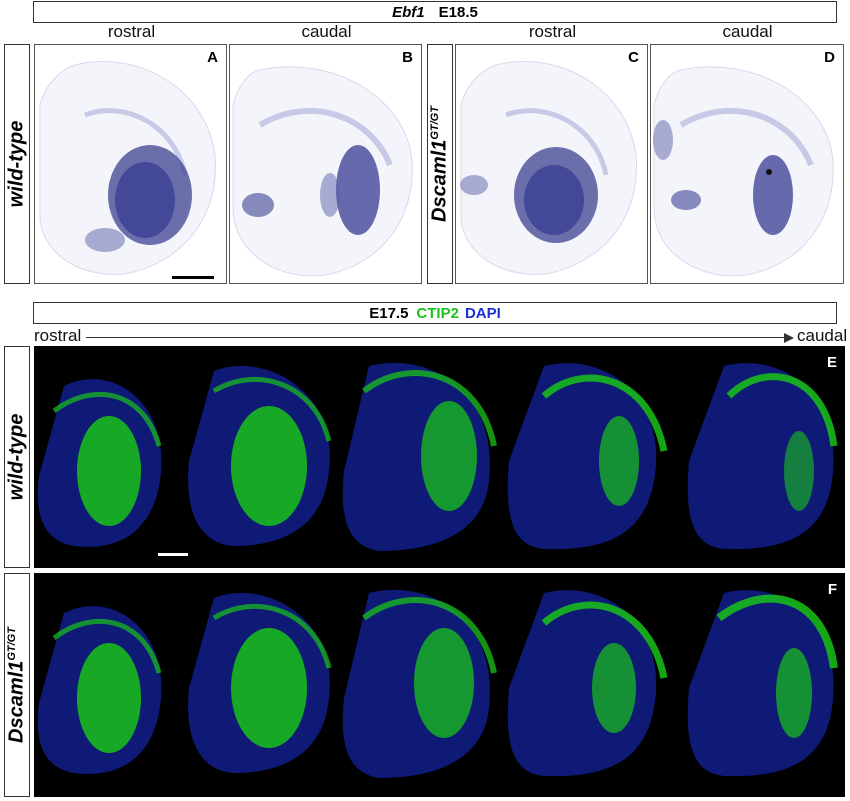 The width and height of the screenshot is (850, 801). What do you see at coordinates (458, 12) in the screenshot?
I see `stage-label: E18.5` at bounding box center [458, 12].